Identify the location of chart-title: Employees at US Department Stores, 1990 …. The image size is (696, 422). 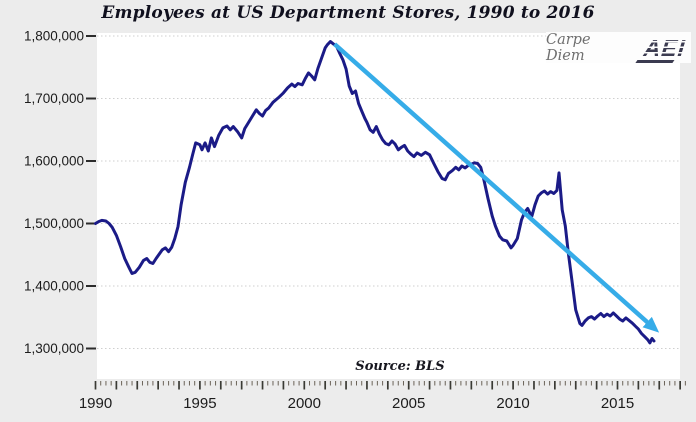
(348, 13).